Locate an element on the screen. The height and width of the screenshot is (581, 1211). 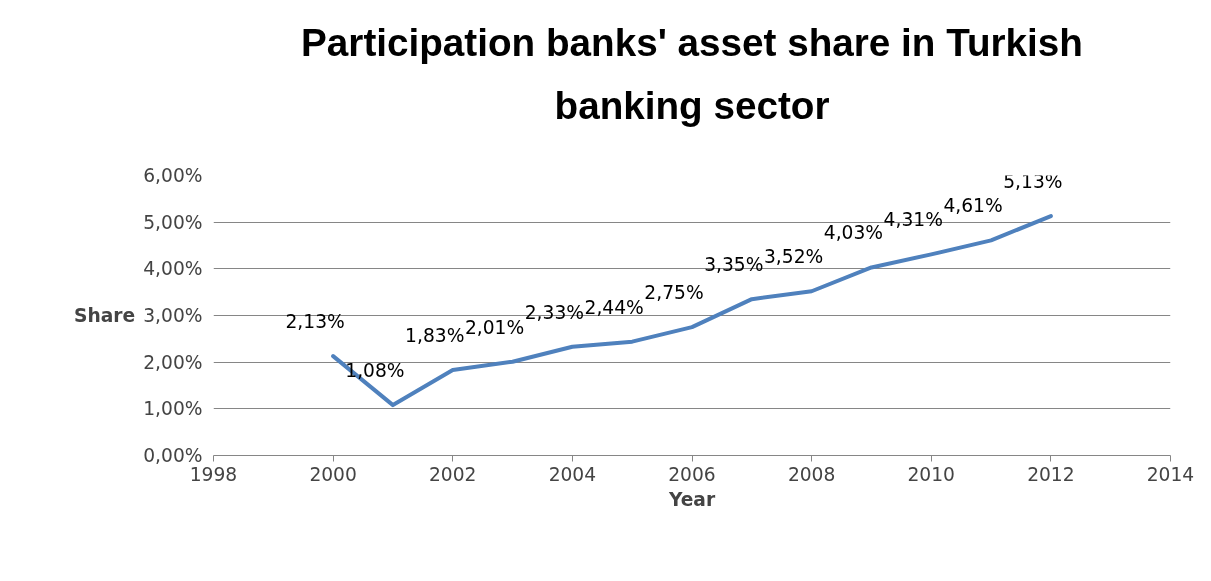
x-tick-label: 2002 is located at coordinates (453, 474).